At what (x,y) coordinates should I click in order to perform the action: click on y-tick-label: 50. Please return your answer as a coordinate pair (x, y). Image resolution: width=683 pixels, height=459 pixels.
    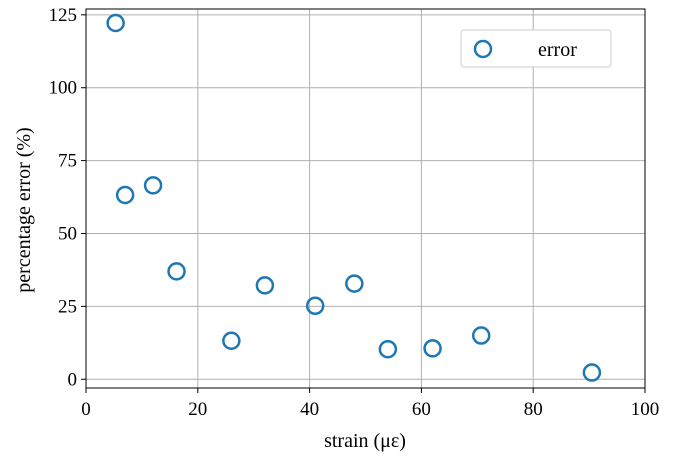
    Looking at the image, I should click on (67, 233).